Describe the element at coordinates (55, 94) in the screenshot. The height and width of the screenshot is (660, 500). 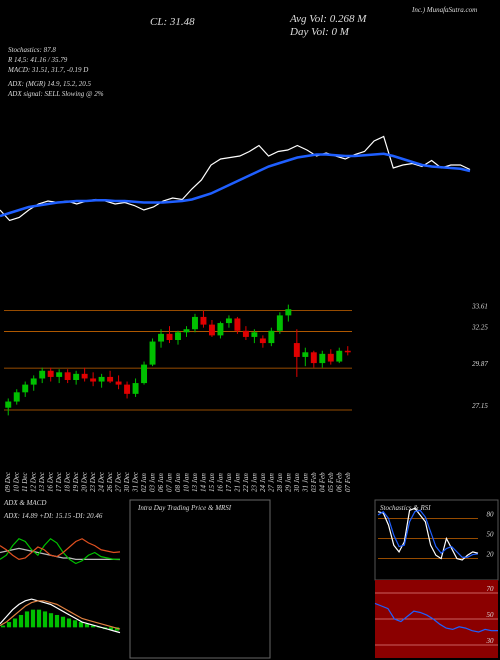
I see `header-text: ADX signal: SELL Slowing @ 2%` at that location.